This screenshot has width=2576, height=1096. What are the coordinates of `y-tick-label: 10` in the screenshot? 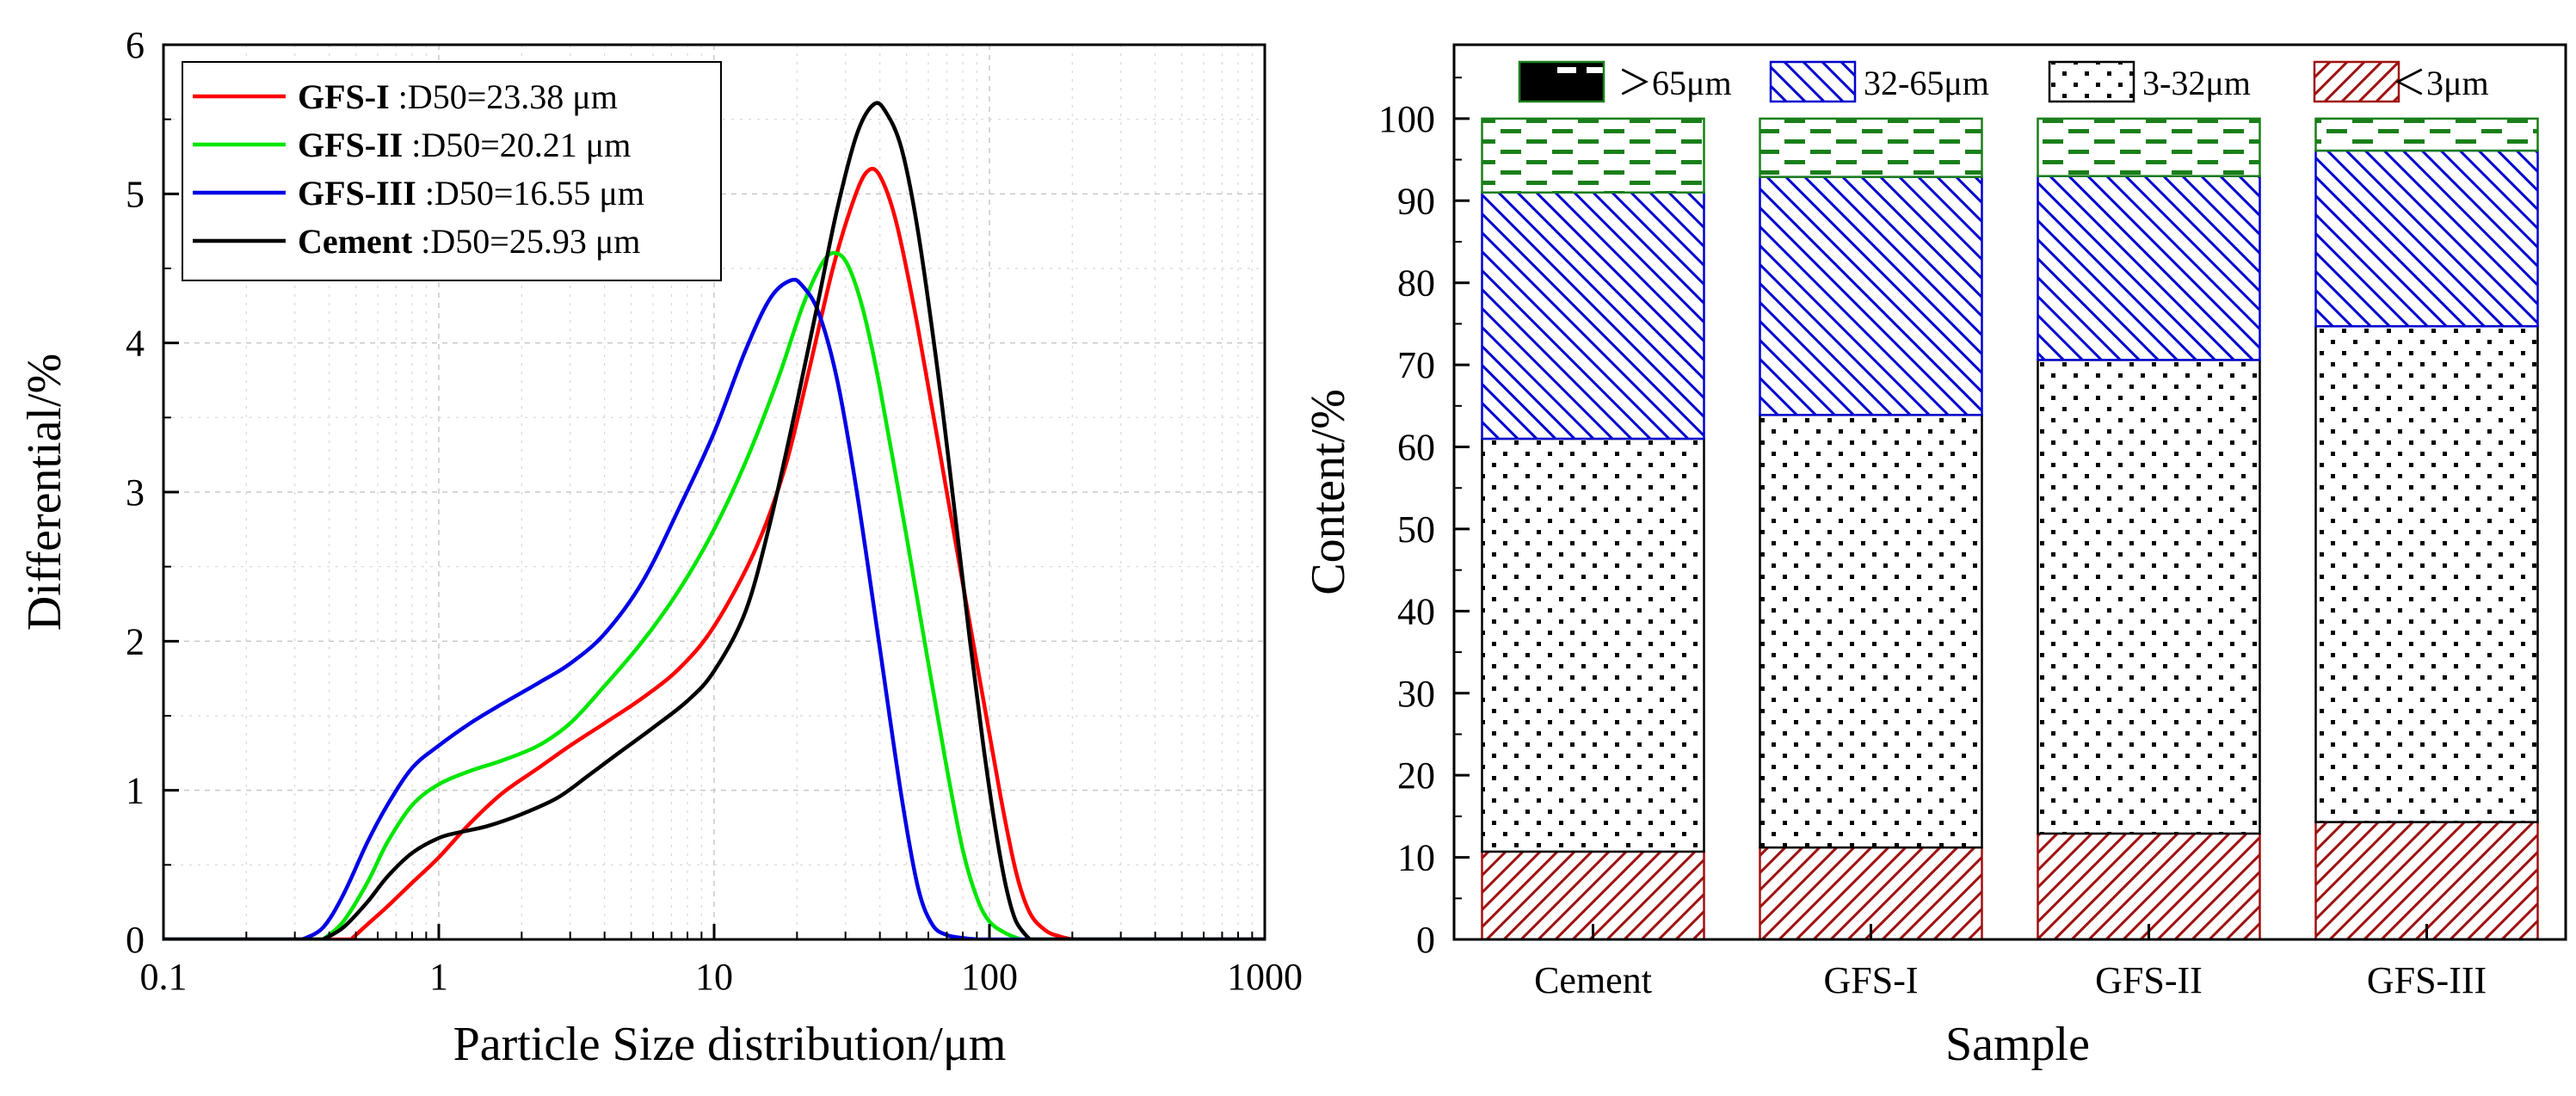 It's located at (1416, 858).